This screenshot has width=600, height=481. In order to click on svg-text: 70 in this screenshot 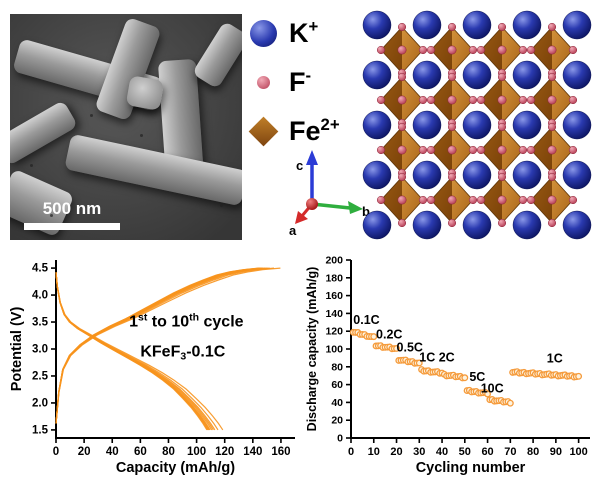, I will do `click(510, 452)`.